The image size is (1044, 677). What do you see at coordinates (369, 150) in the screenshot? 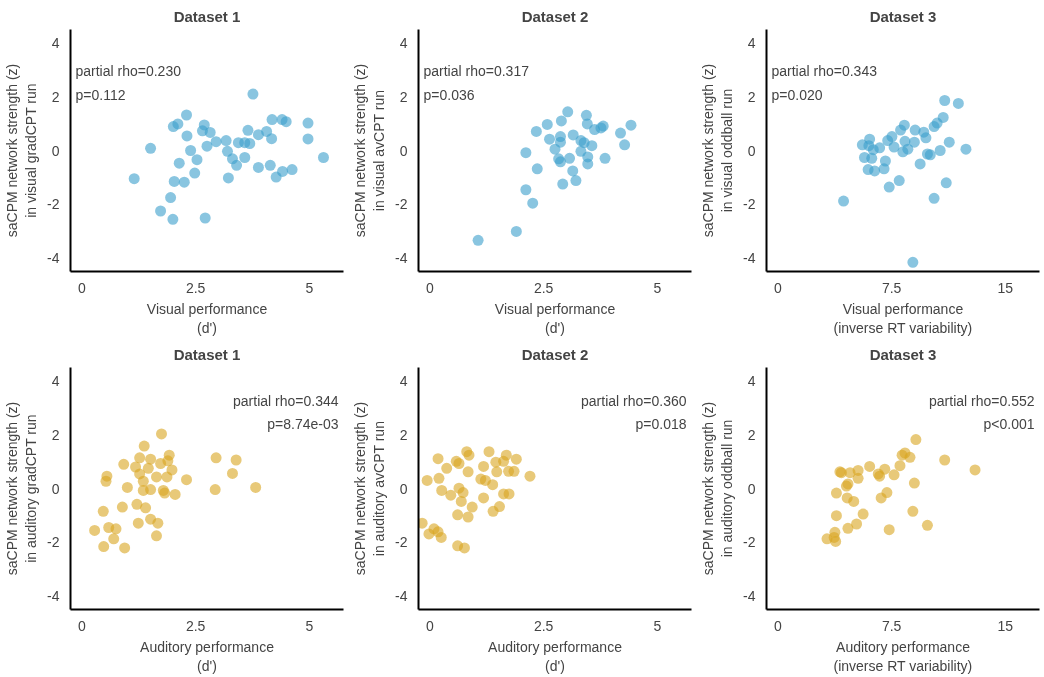
I see `y-axis-title: saCPM network strength (z) in visual avCPT run` at bounding box center [369, 150].